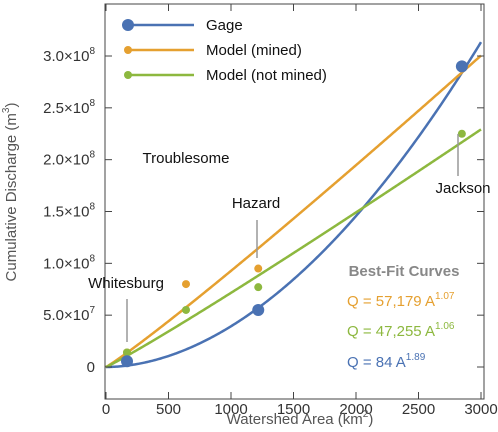  What do you see at coordinates (69, 159) in the screenshot?
I see `y-tick-label: 2.0×10⁸` at bounding box center [69, 159].